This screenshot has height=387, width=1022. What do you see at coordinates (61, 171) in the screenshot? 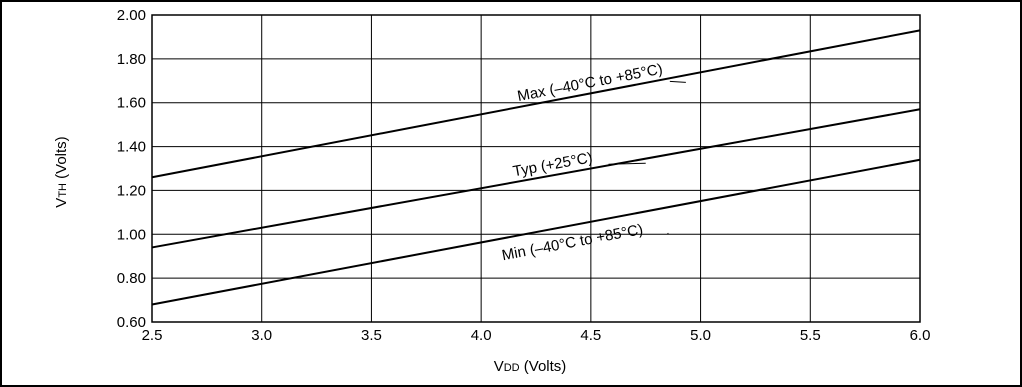
I see `y-axis-label: VTH (Volts)` at bounding box center [61, 171].